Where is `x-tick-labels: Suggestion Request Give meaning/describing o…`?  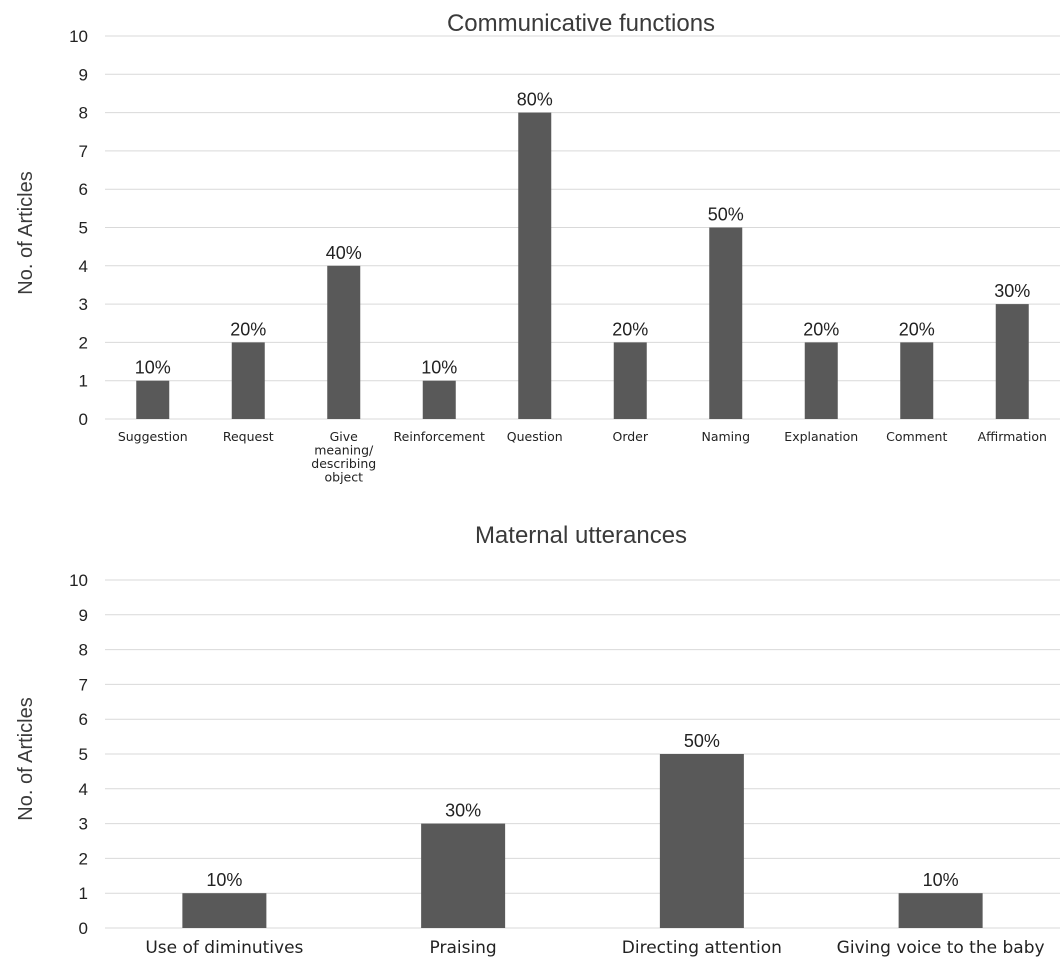
x-tick-labels: Suggestion Request Give meaning/describing o… is located at coordinates (582, 457).